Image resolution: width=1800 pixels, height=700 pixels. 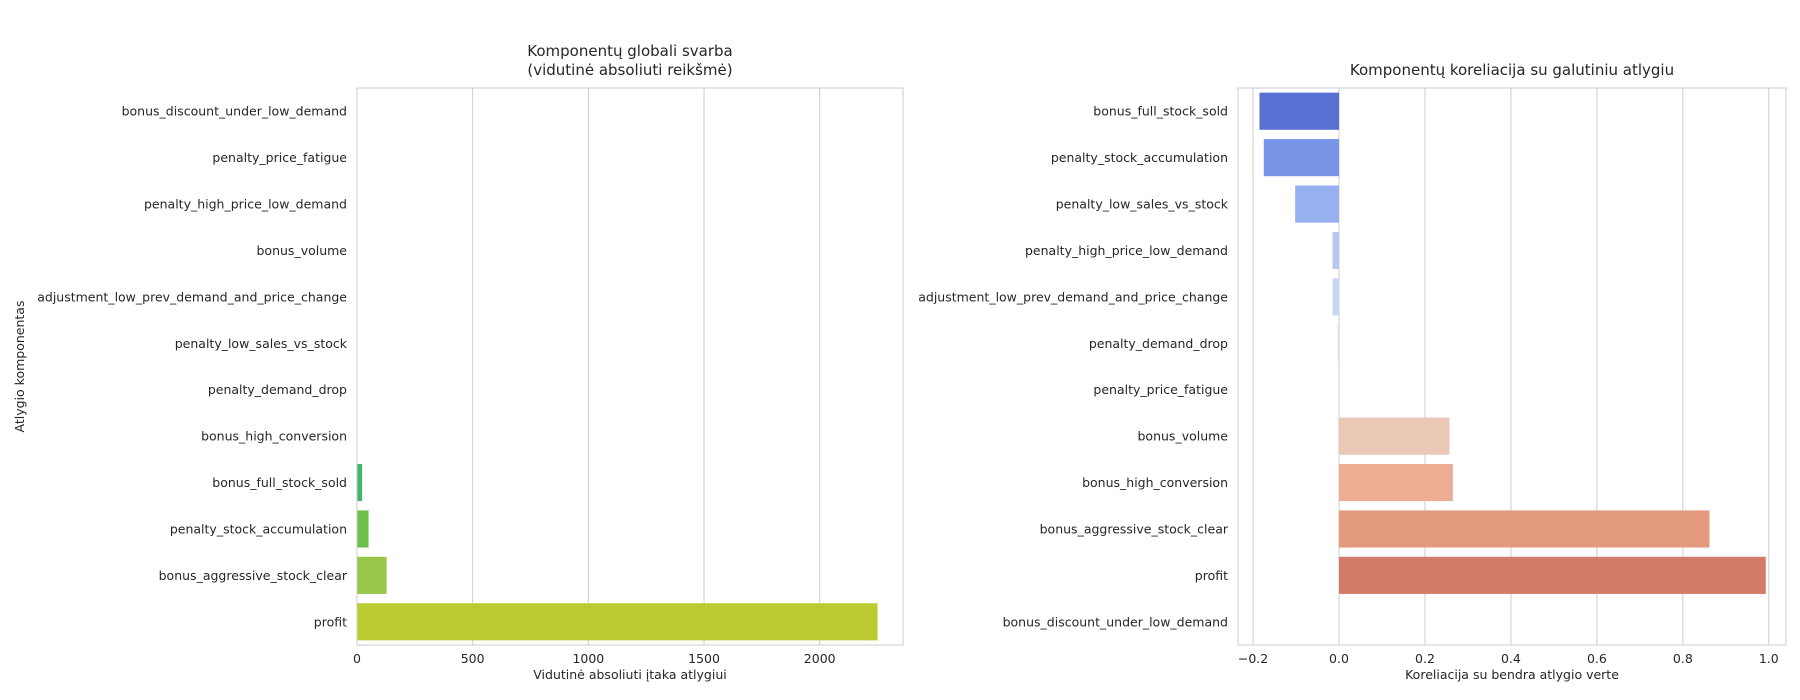 What do you see at coordinates (357, 658) in the screenshot?
I see `x-tick-label: 0` at bounding box center [357, 658].